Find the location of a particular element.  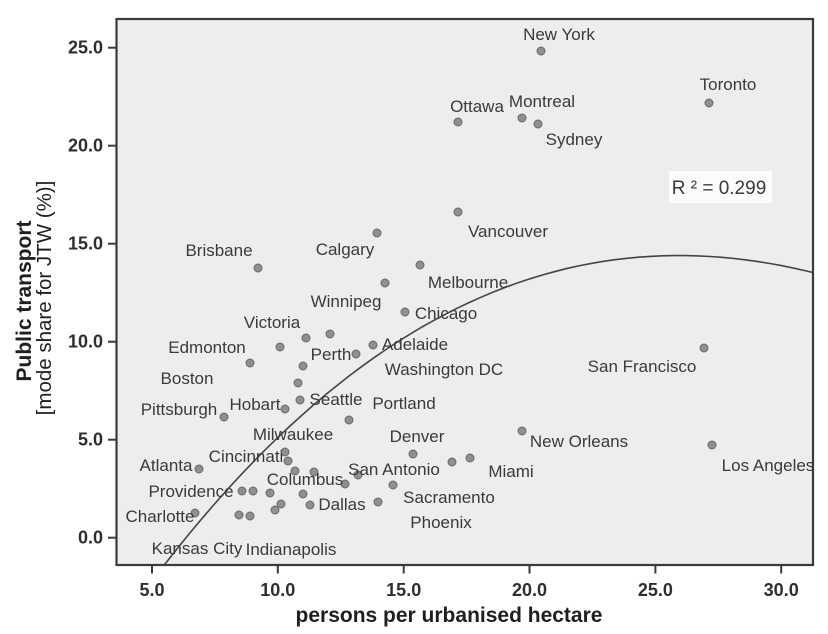

svg-text: Hobart is located at coordinates (254, 404).